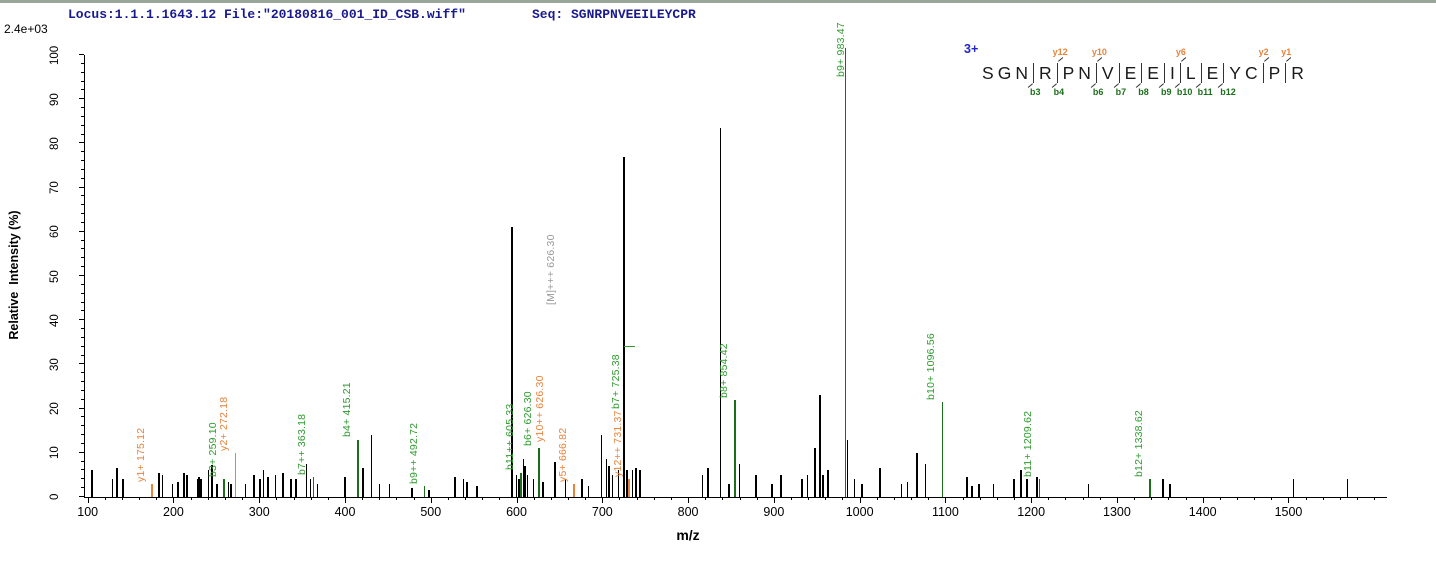 The height and width of the screenshot is (562, 1436). What do you see at coordinates (1035, 92) in the screenshot?
I see `b-ion-tag: b3` at bounding box center [1035, 92].